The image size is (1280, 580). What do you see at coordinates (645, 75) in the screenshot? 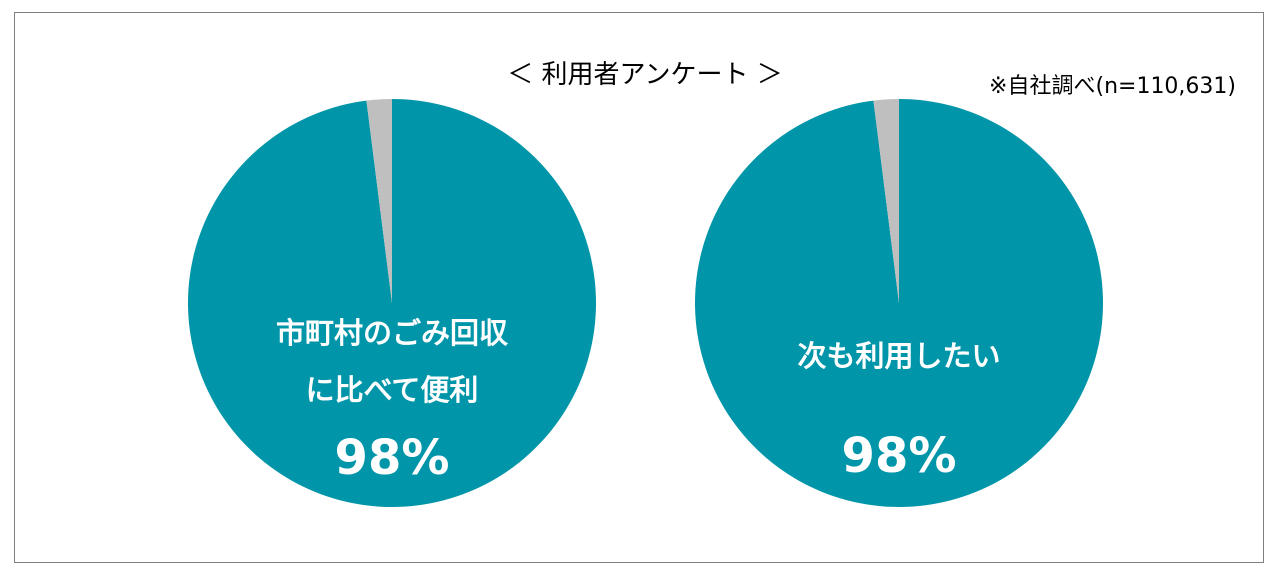
I see `chart-title: ＜ 利用者アンケート ＞` at bounding box center [645, 75].